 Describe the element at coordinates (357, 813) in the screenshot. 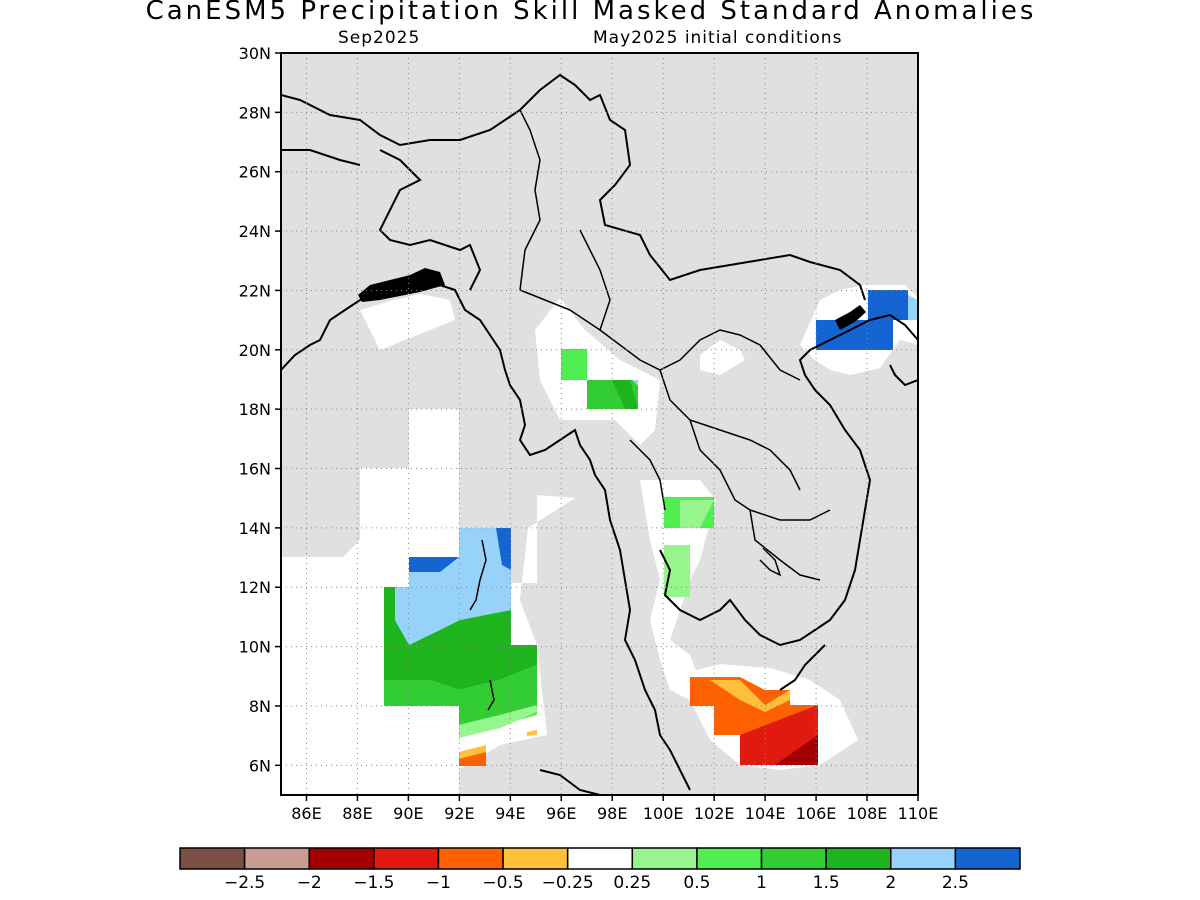

I see `lon-tick-label: 88E` at that location.